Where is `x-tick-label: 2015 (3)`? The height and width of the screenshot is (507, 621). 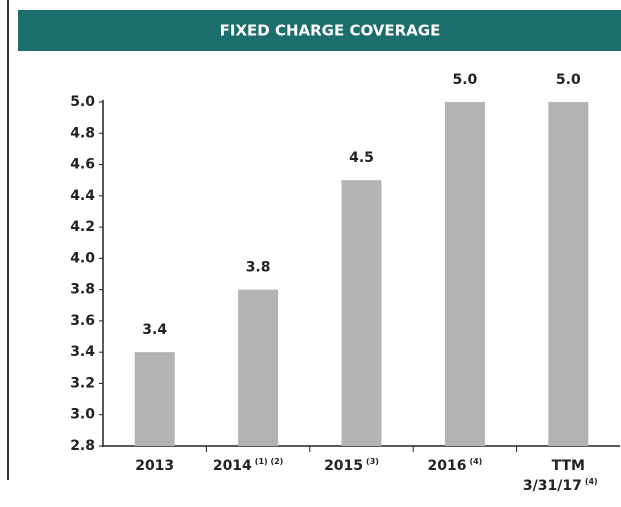
x-tick-label: 2015 (3) is located at coordinates (351, 466).